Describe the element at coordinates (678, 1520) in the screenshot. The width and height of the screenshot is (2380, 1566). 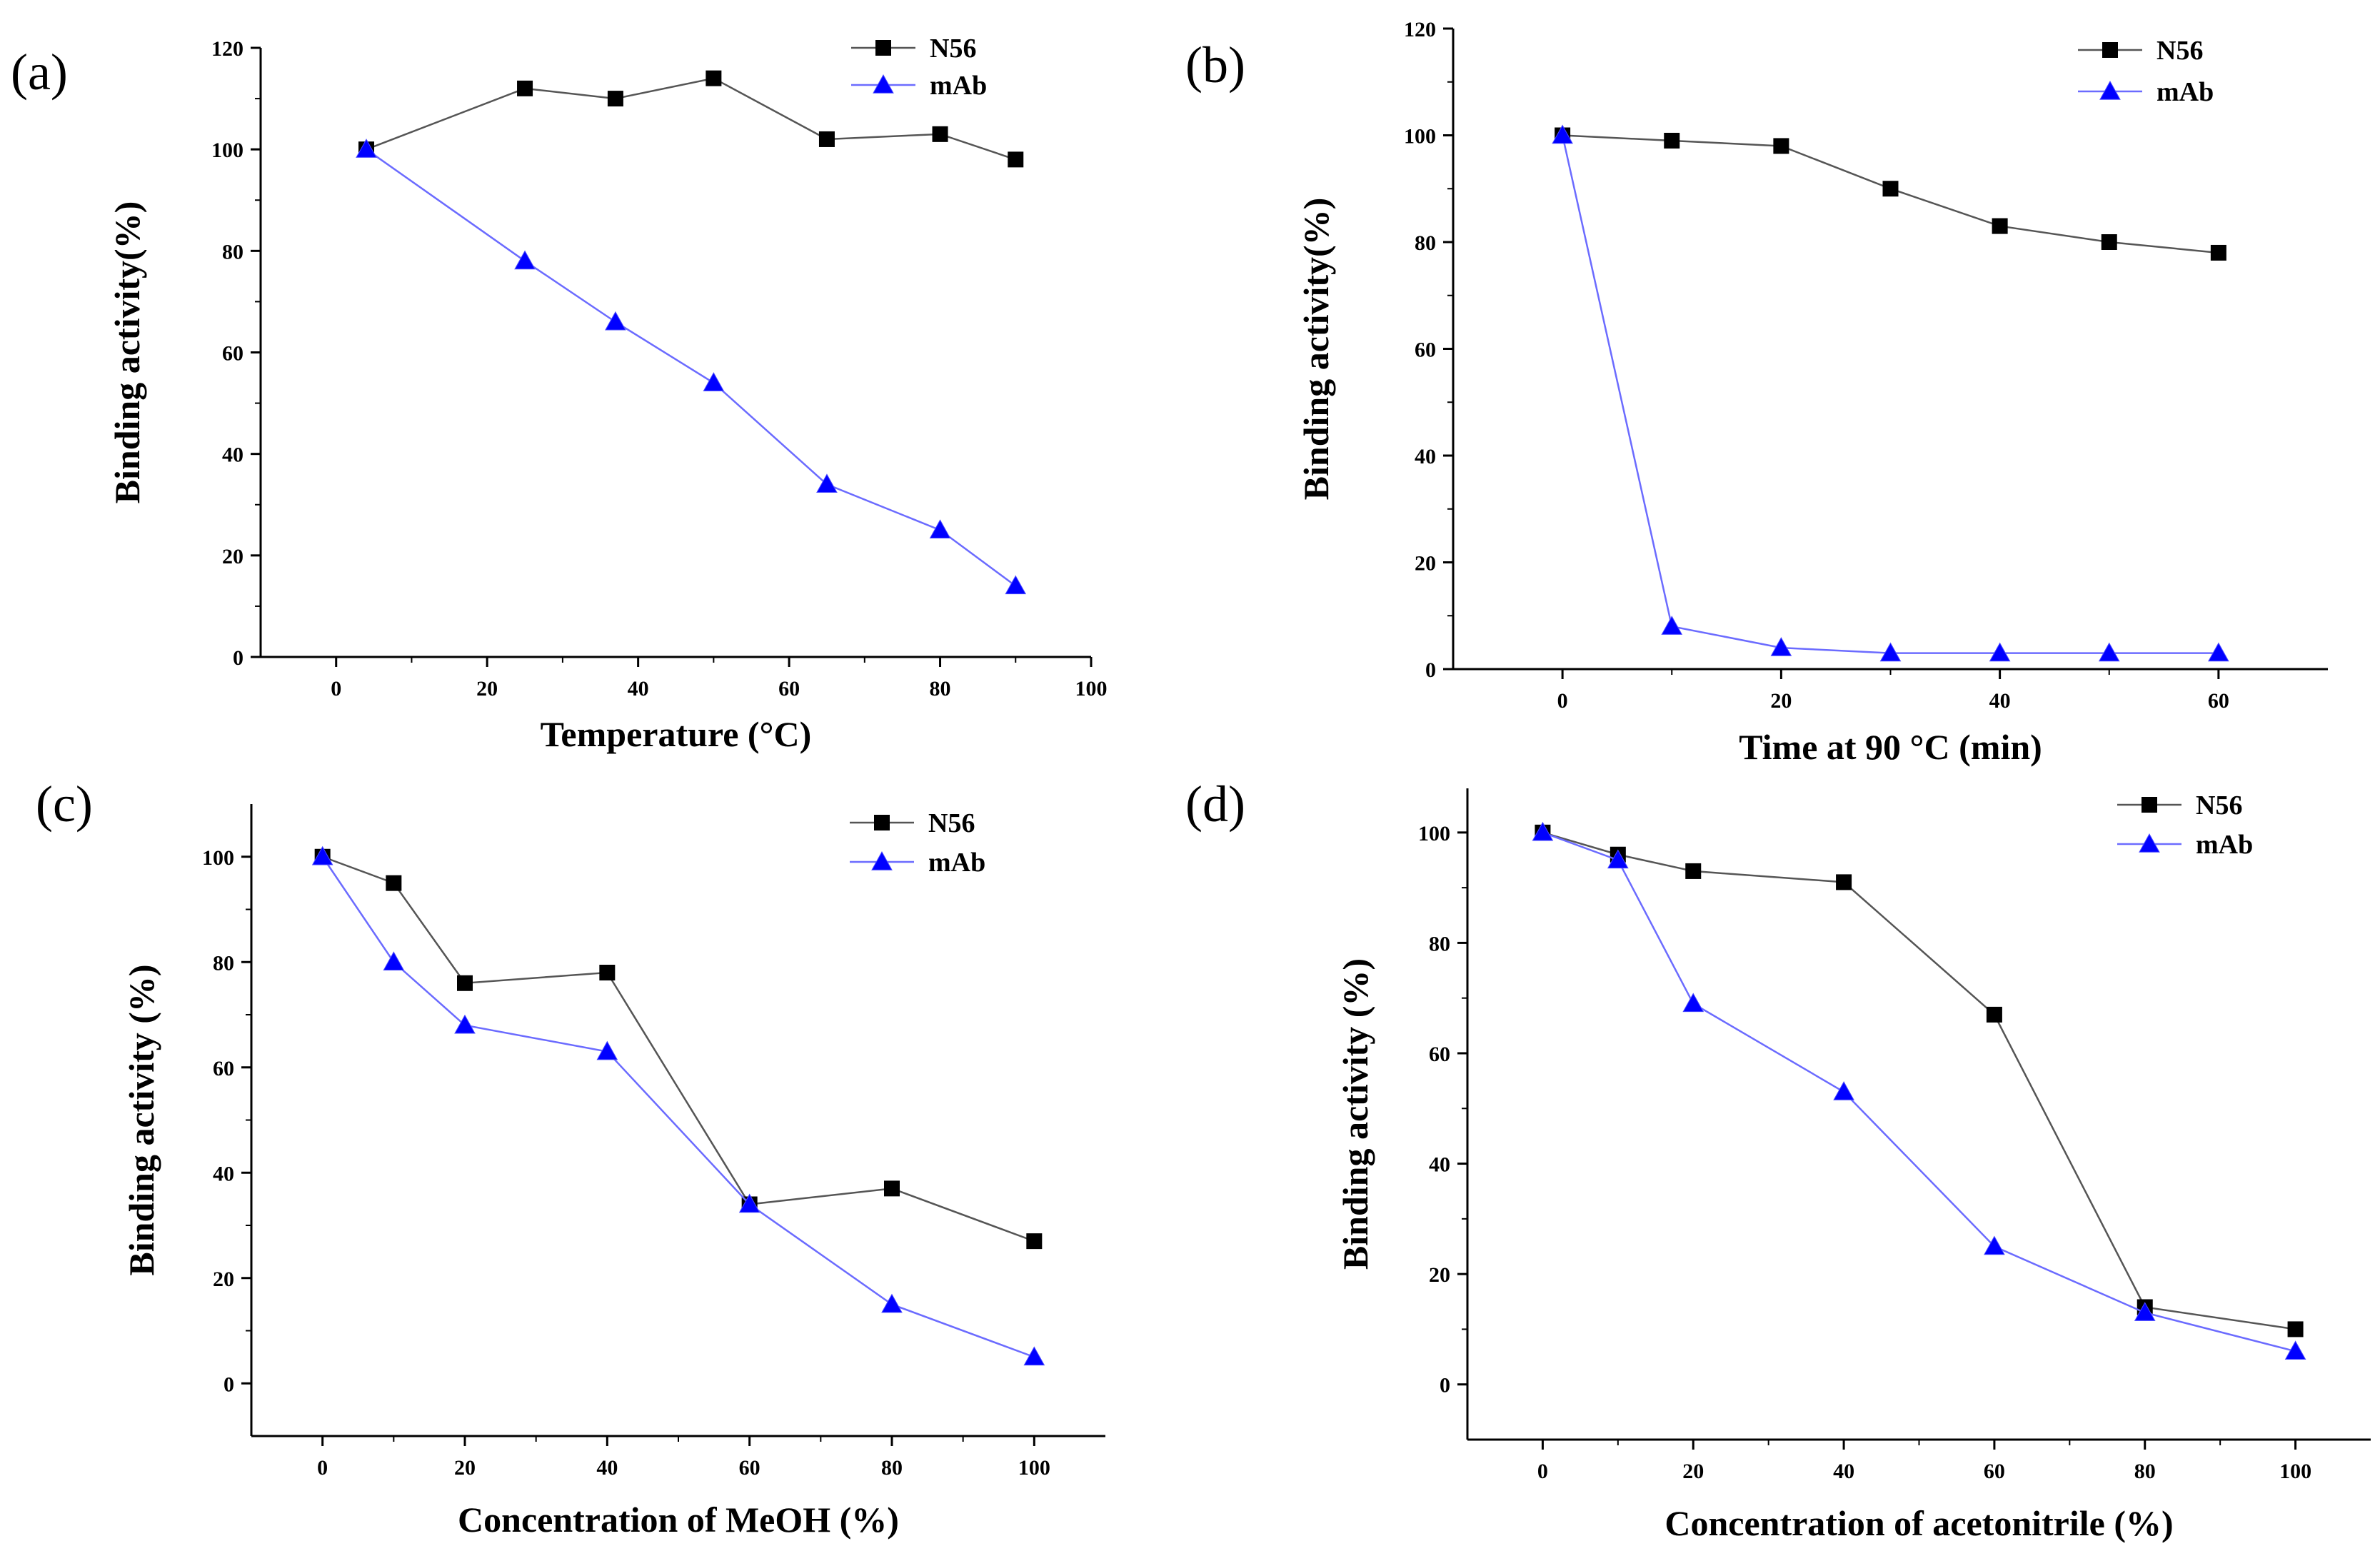
I see `x-axis-title: Concentration of MeOH (%)` at that location.